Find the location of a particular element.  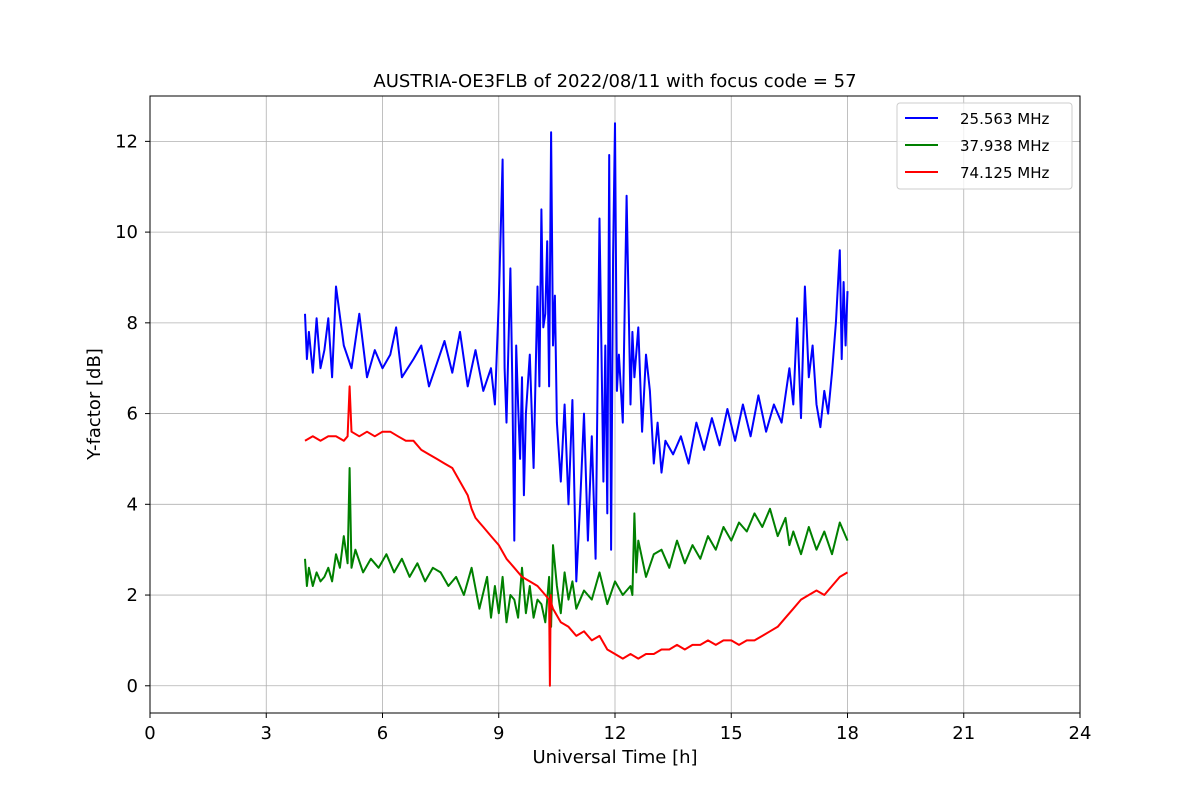

x-axis-label: Universal Time [h] is located at coordinates (614, 757).